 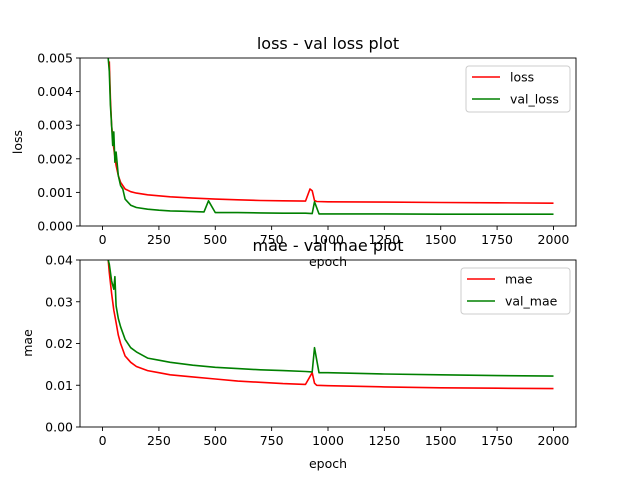 I want to click on loss-plot-title: loss - val loss plot, so click(x=328, y=43).